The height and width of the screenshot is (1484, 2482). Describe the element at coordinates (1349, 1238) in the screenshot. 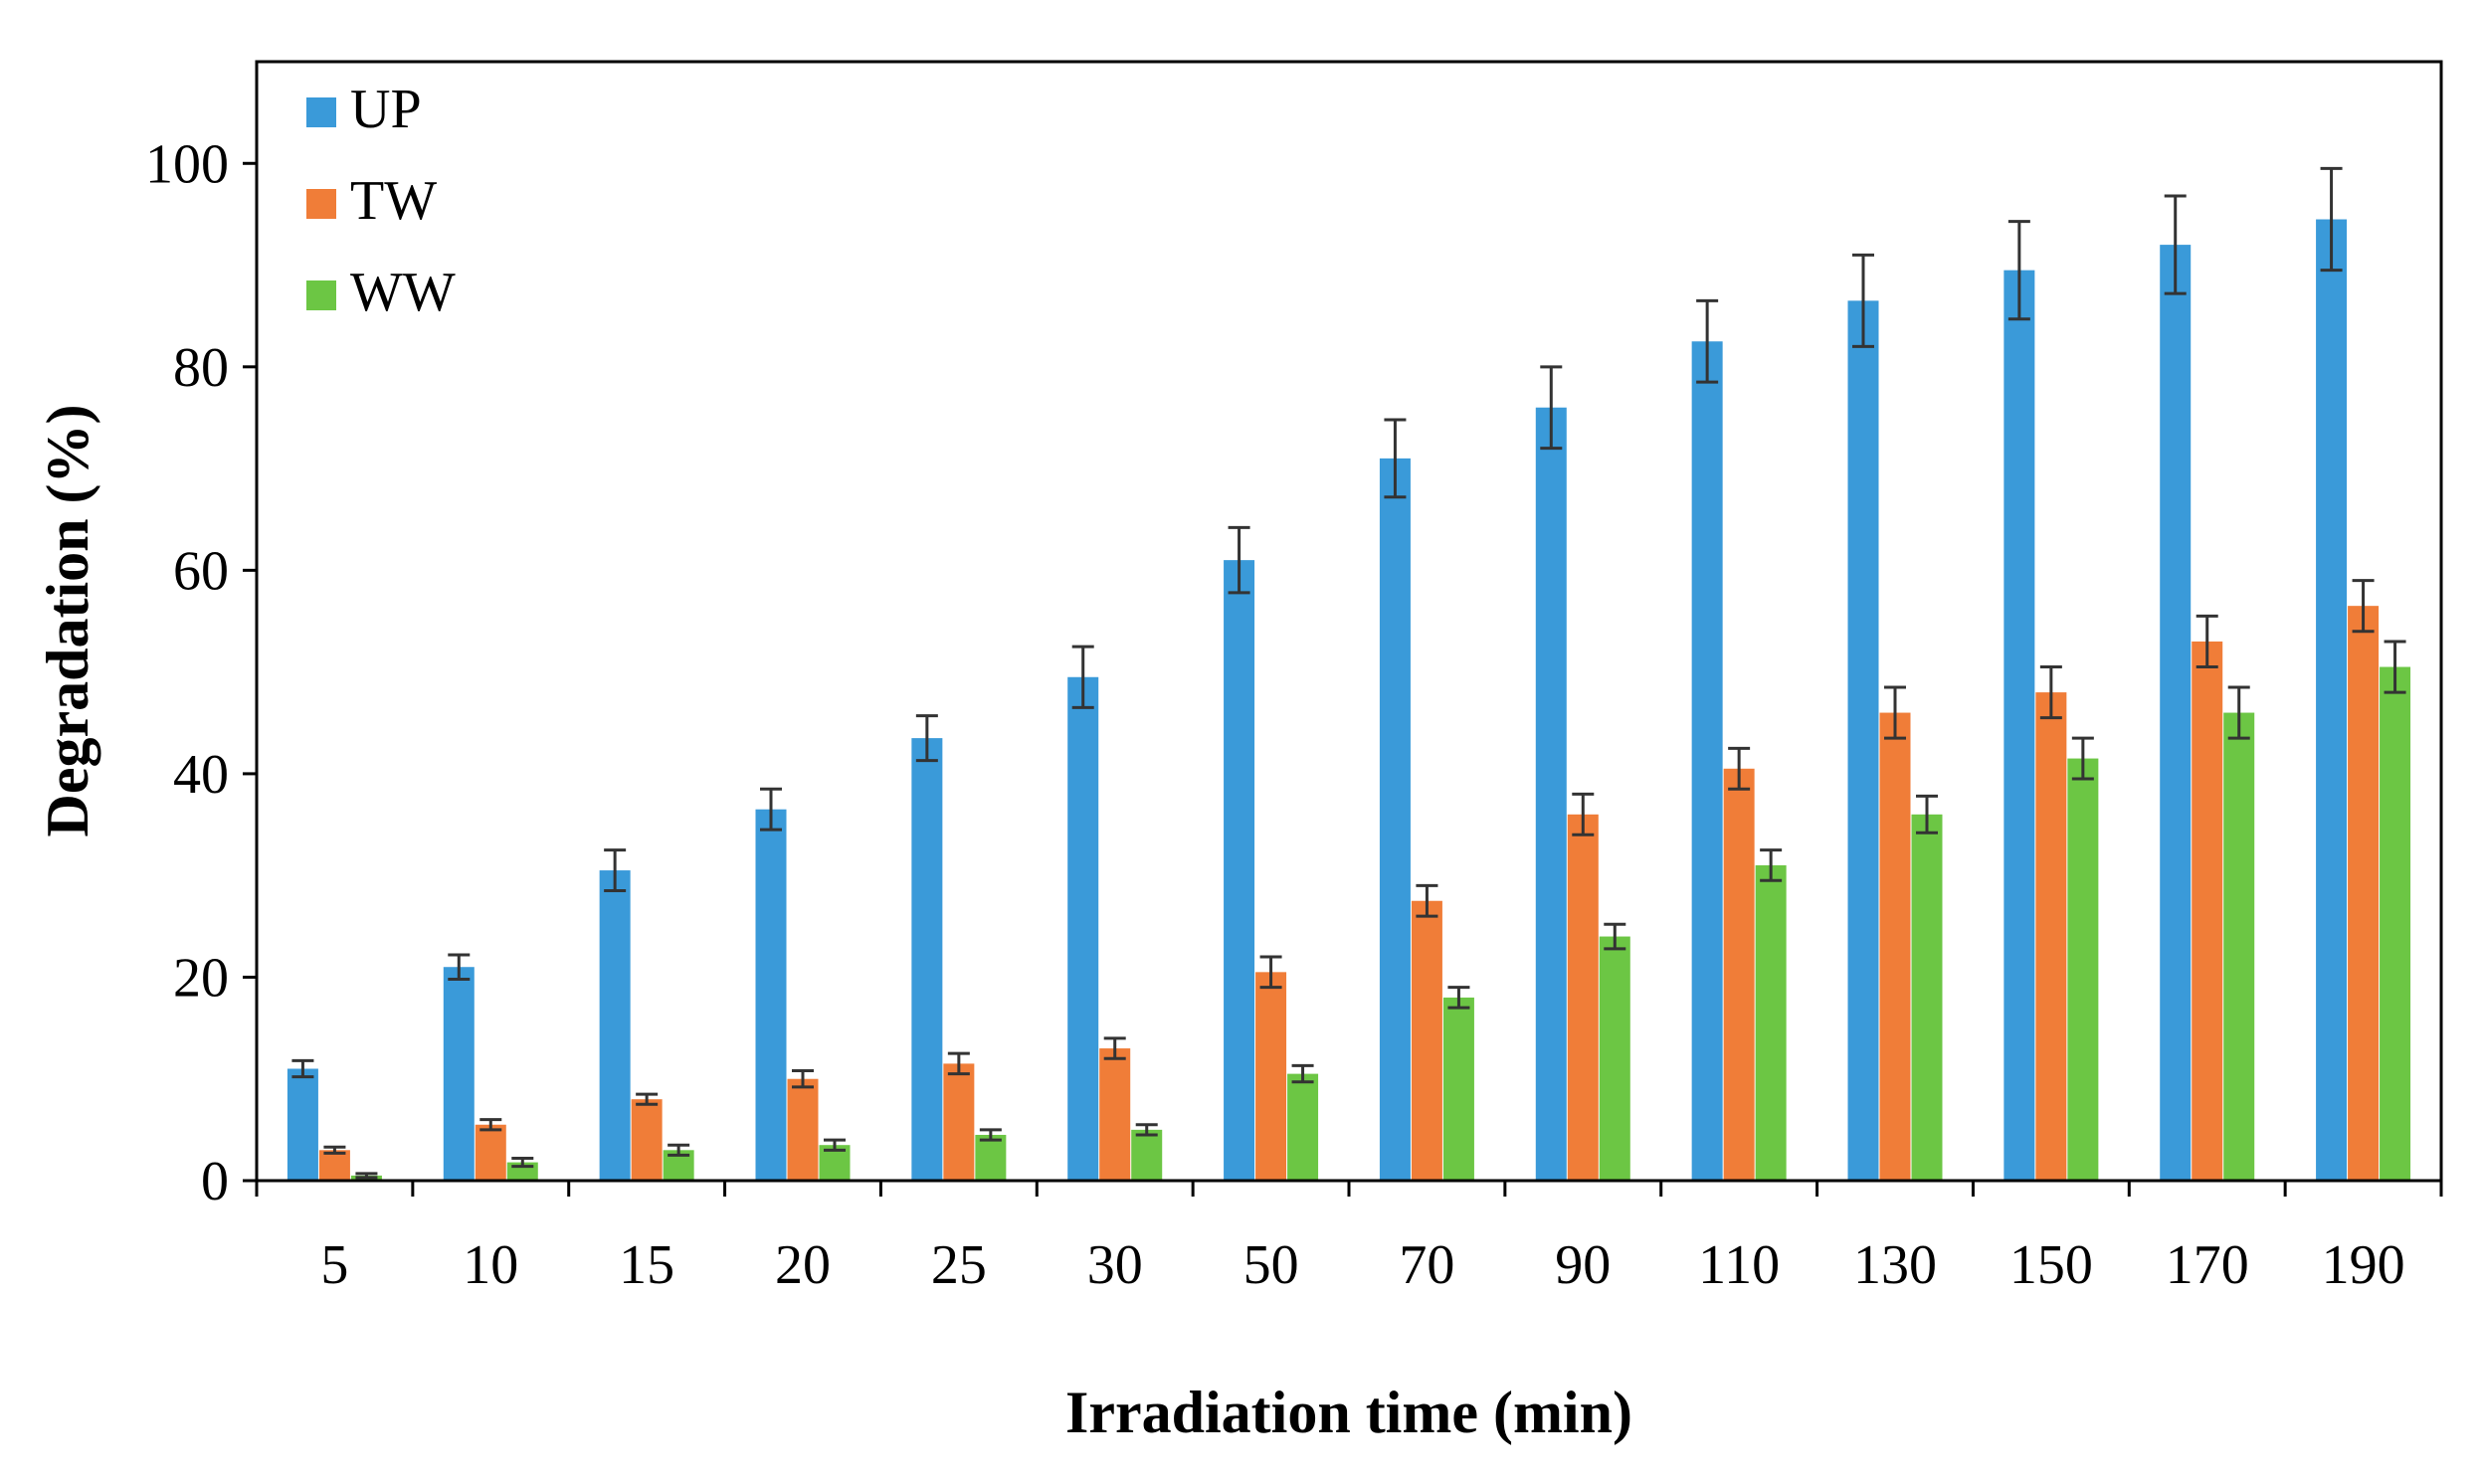

I see `x-axis: 5 10 15 20 25 30 50 70 90 110 130 150 170 190` at that location.